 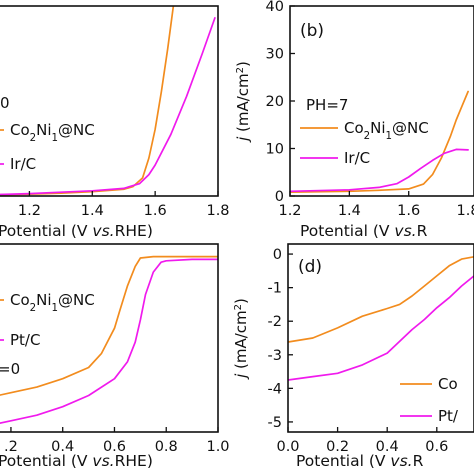 What do you see at coordinates (349, 211) in the screenshot?
I see `x-tick-label-b: 1.4` at bounding box center [349, 211].